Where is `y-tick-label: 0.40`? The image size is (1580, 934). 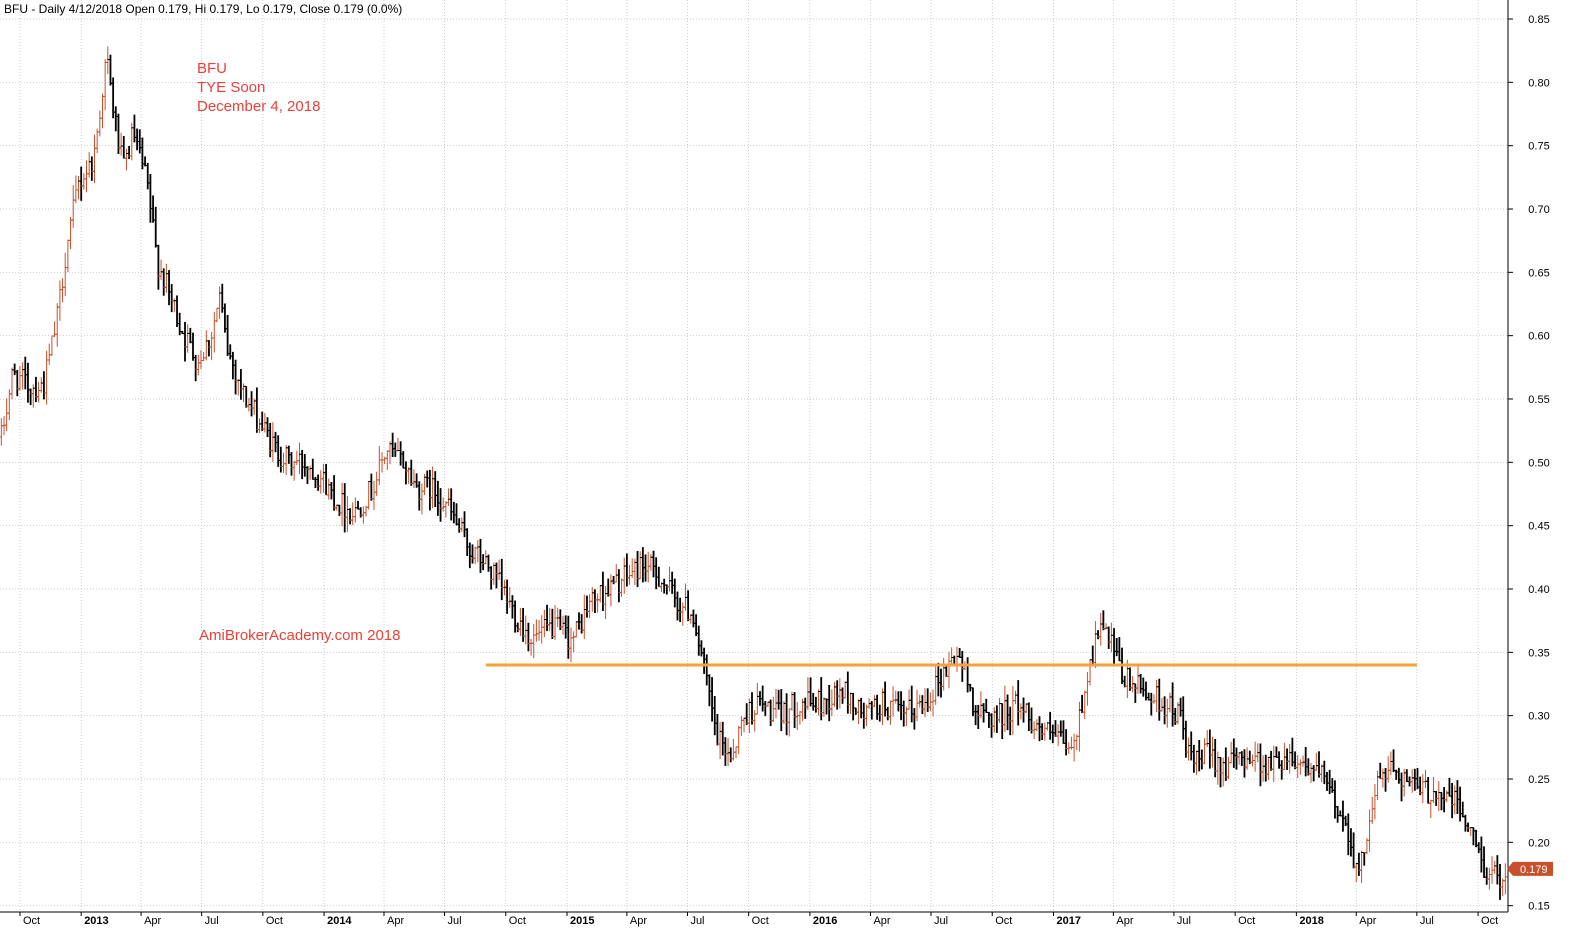 y-tick-label: 0.40 is located at coordinates (1538, 590).